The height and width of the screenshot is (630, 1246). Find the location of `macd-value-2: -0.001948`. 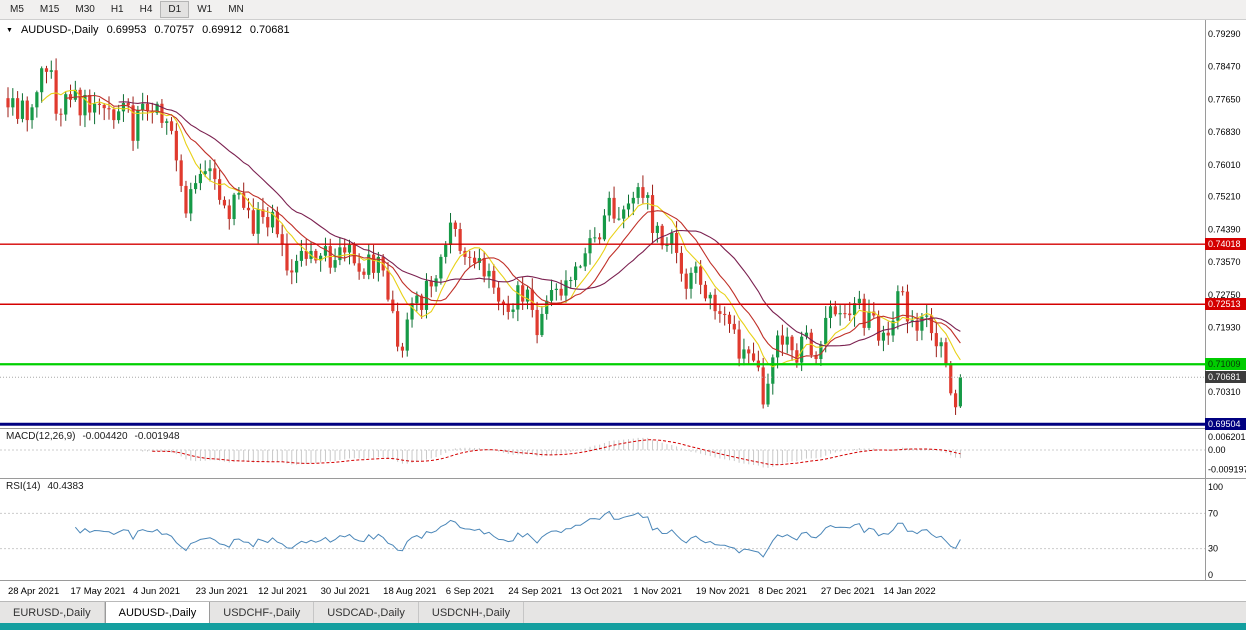

macd-value-2: -0.001948 is located at coordinates (157, 436).